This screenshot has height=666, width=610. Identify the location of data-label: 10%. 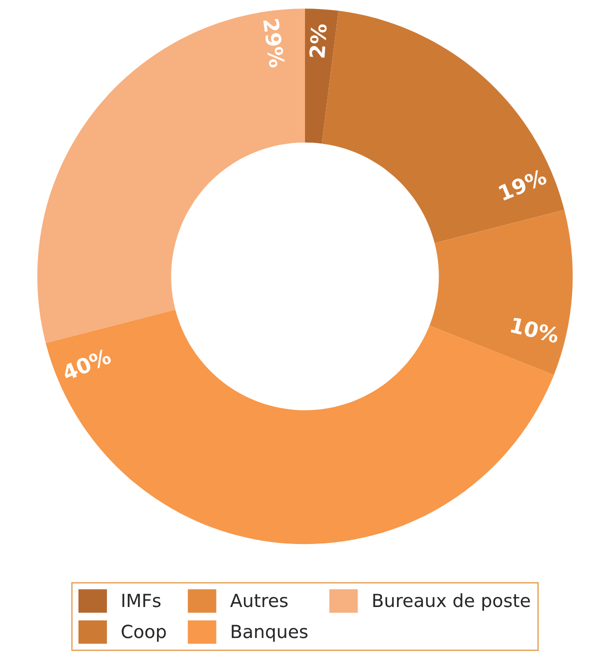
(535, 330).